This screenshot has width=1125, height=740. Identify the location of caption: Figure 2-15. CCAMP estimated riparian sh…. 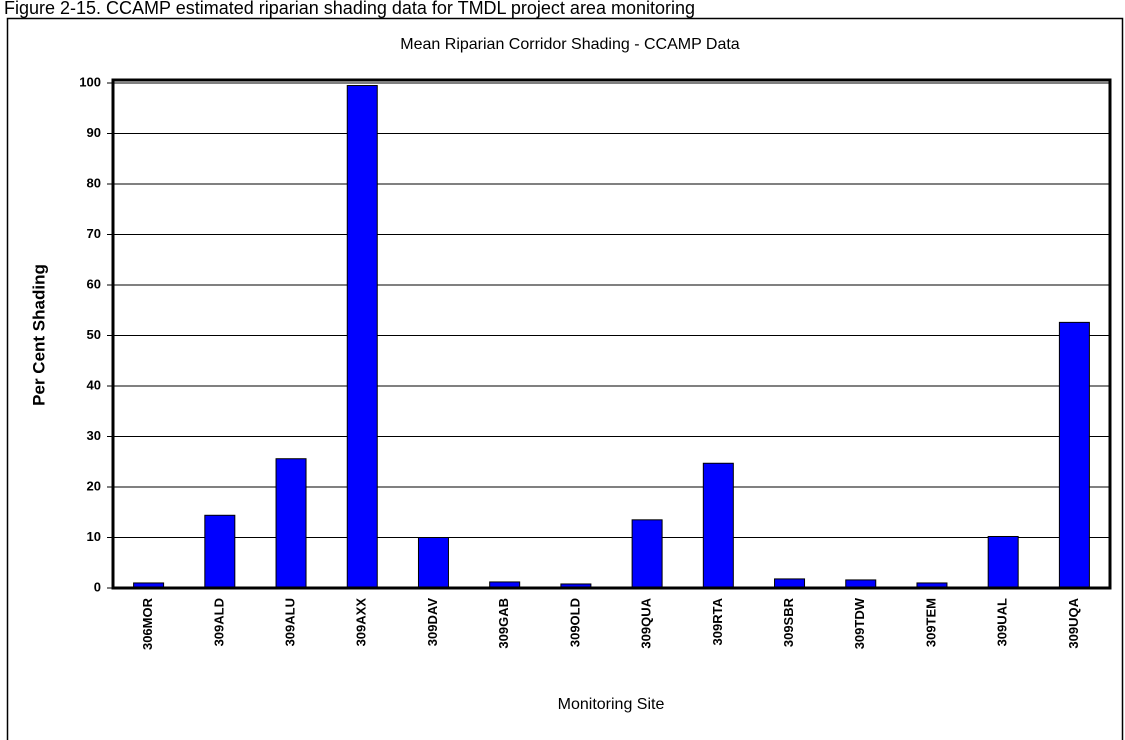
(349, 9).